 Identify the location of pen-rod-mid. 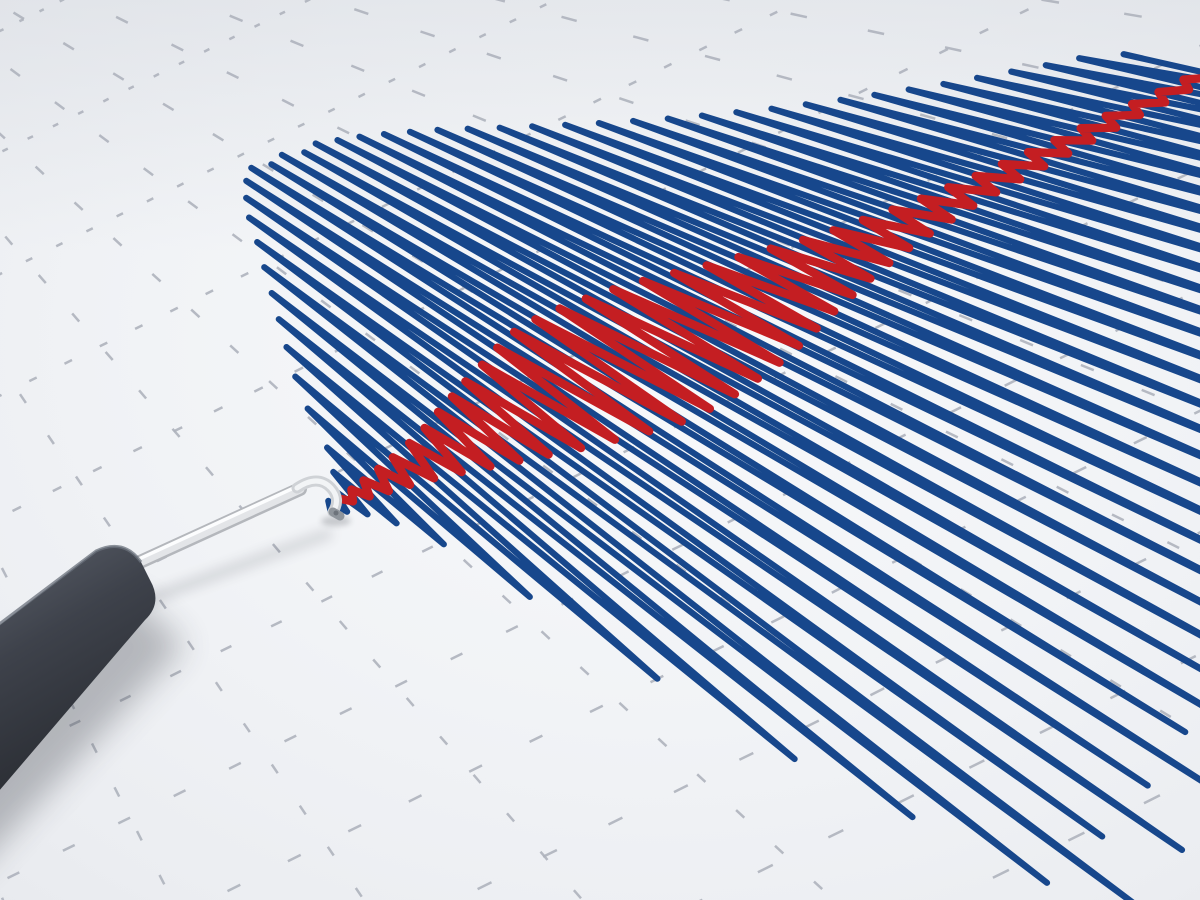
(209, 530).